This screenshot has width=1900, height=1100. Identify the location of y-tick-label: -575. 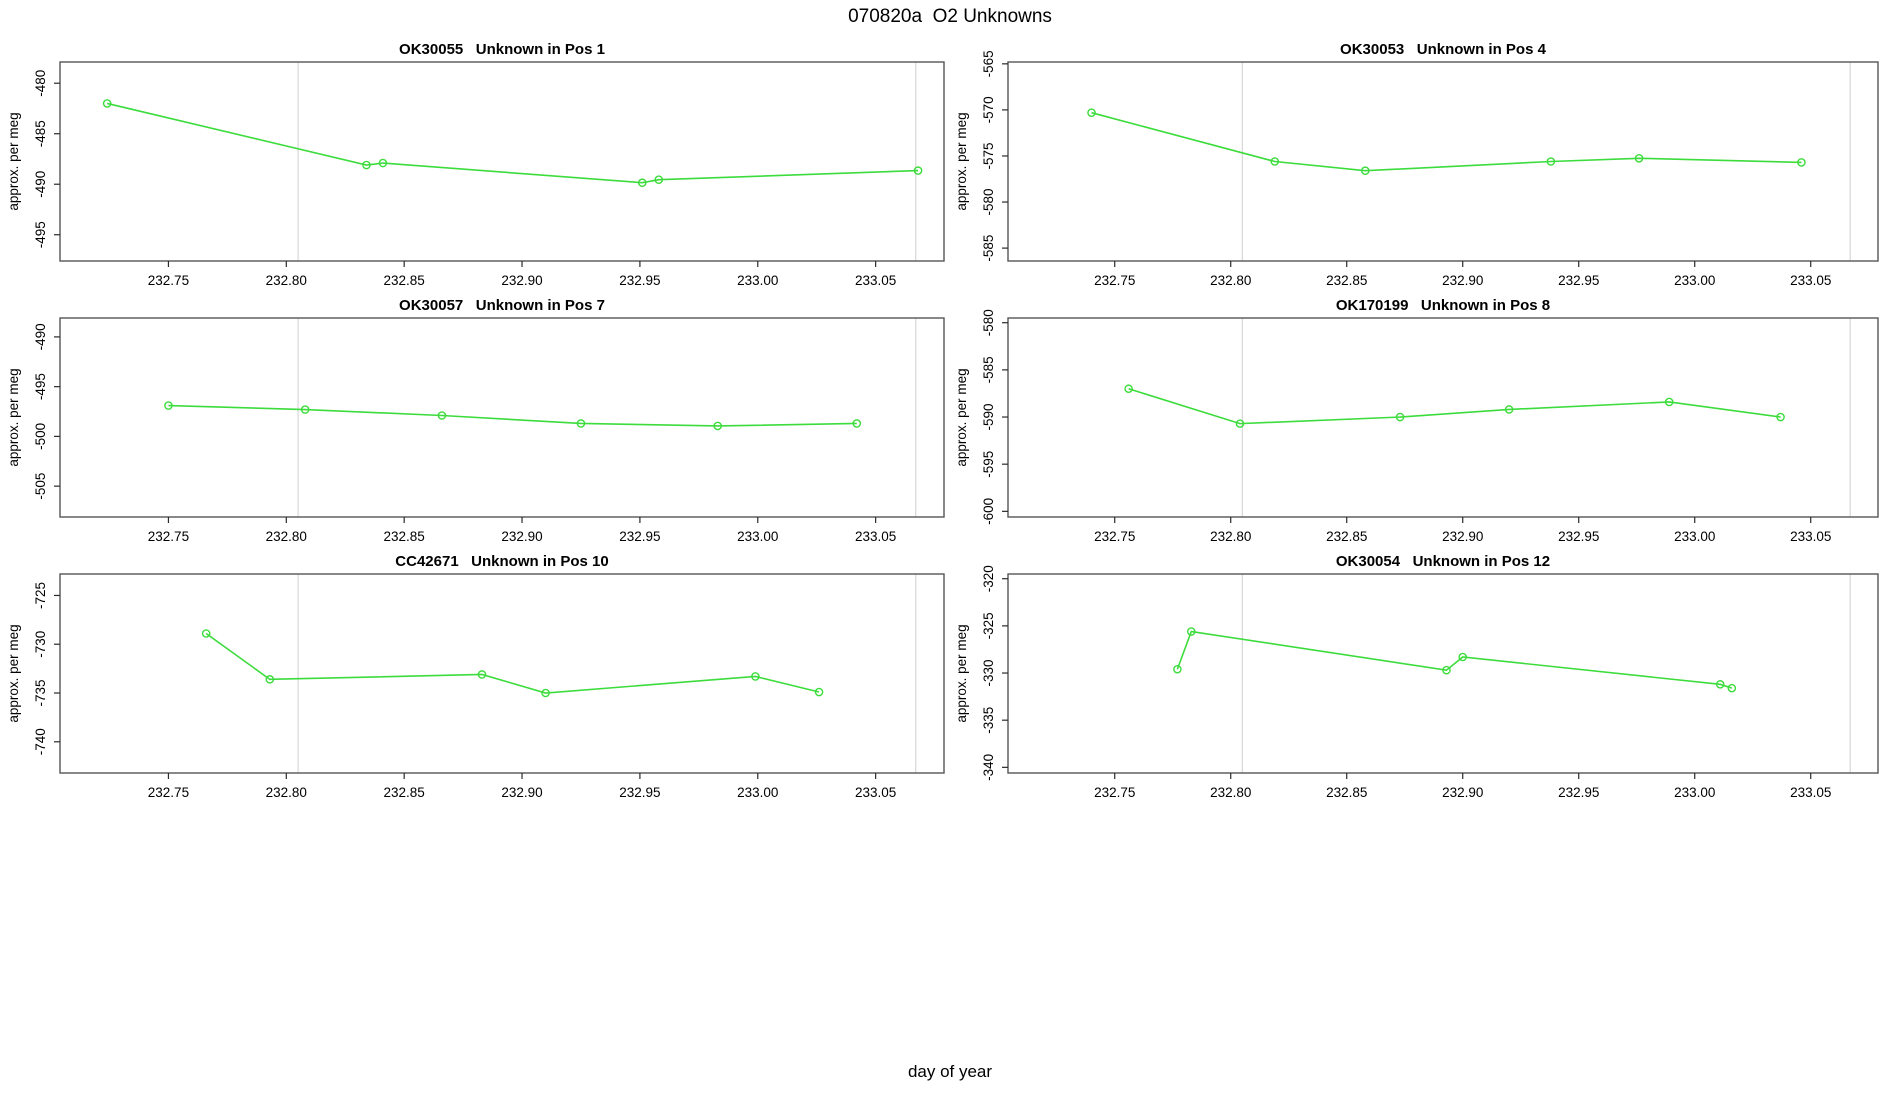
(988, 155).